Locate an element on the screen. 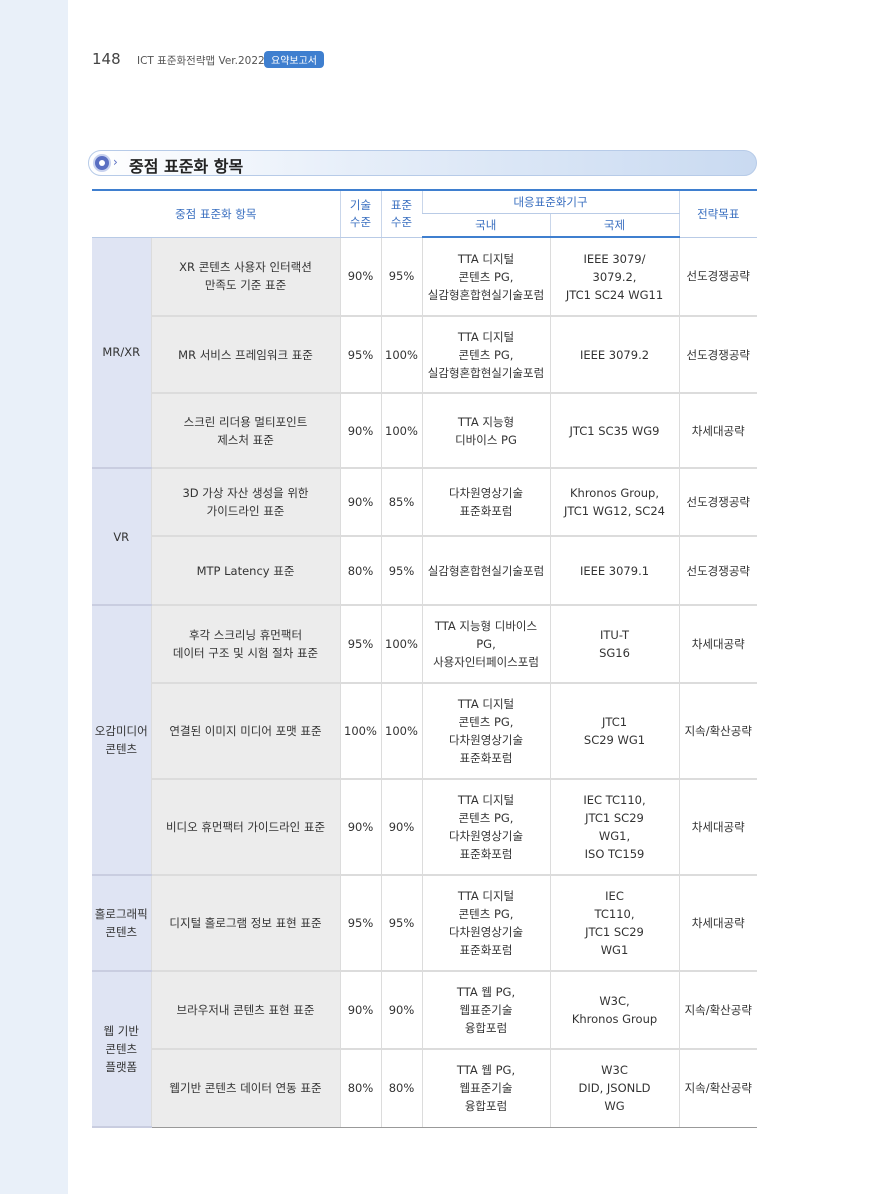 The height and width of the screenshot is (1194, 873). group-cell: 웹 기반 콘텐츠 플랫폼 is located at coordinates (121, 1049).